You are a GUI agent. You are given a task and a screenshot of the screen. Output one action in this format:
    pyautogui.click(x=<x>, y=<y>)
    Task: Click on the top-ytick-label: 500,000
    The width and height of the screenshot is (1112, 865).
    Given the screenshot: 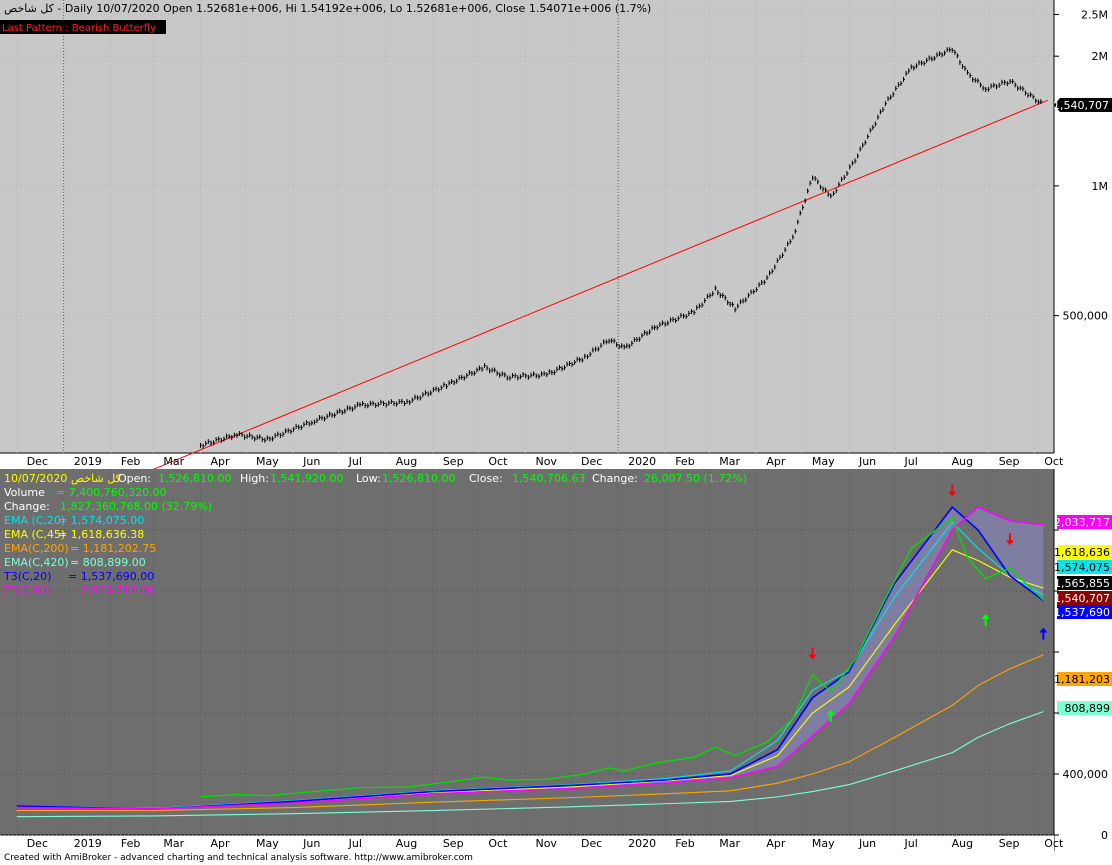 What is the action you would take?
    pyautogui.click(x=1086, y=316)
    